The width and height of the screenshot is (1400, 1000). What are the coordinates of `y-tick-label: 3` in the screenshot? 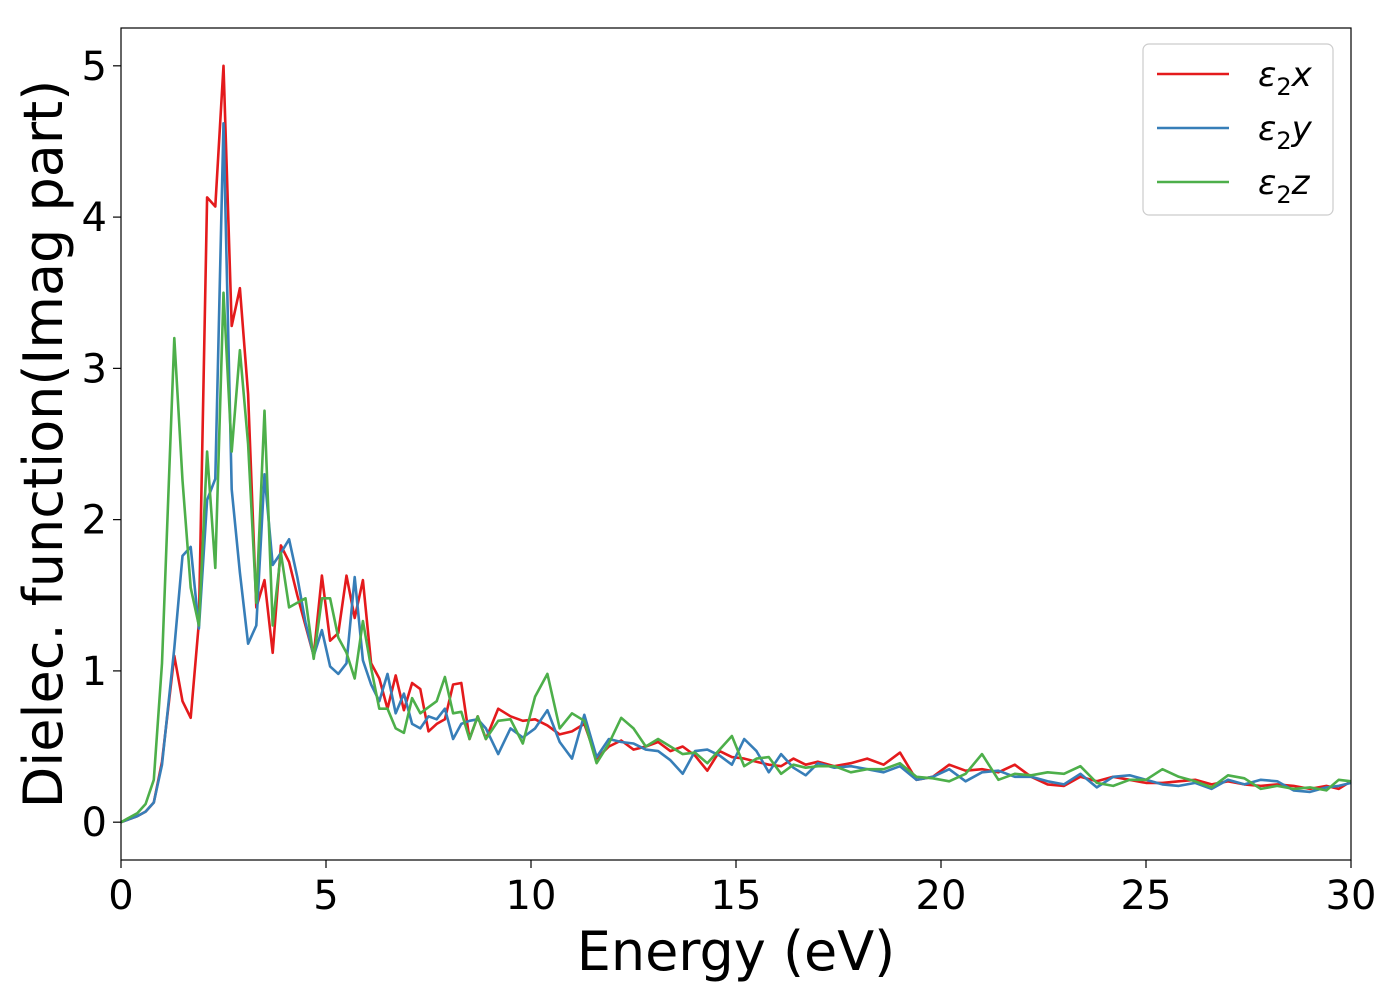 It's located at (94, 369).